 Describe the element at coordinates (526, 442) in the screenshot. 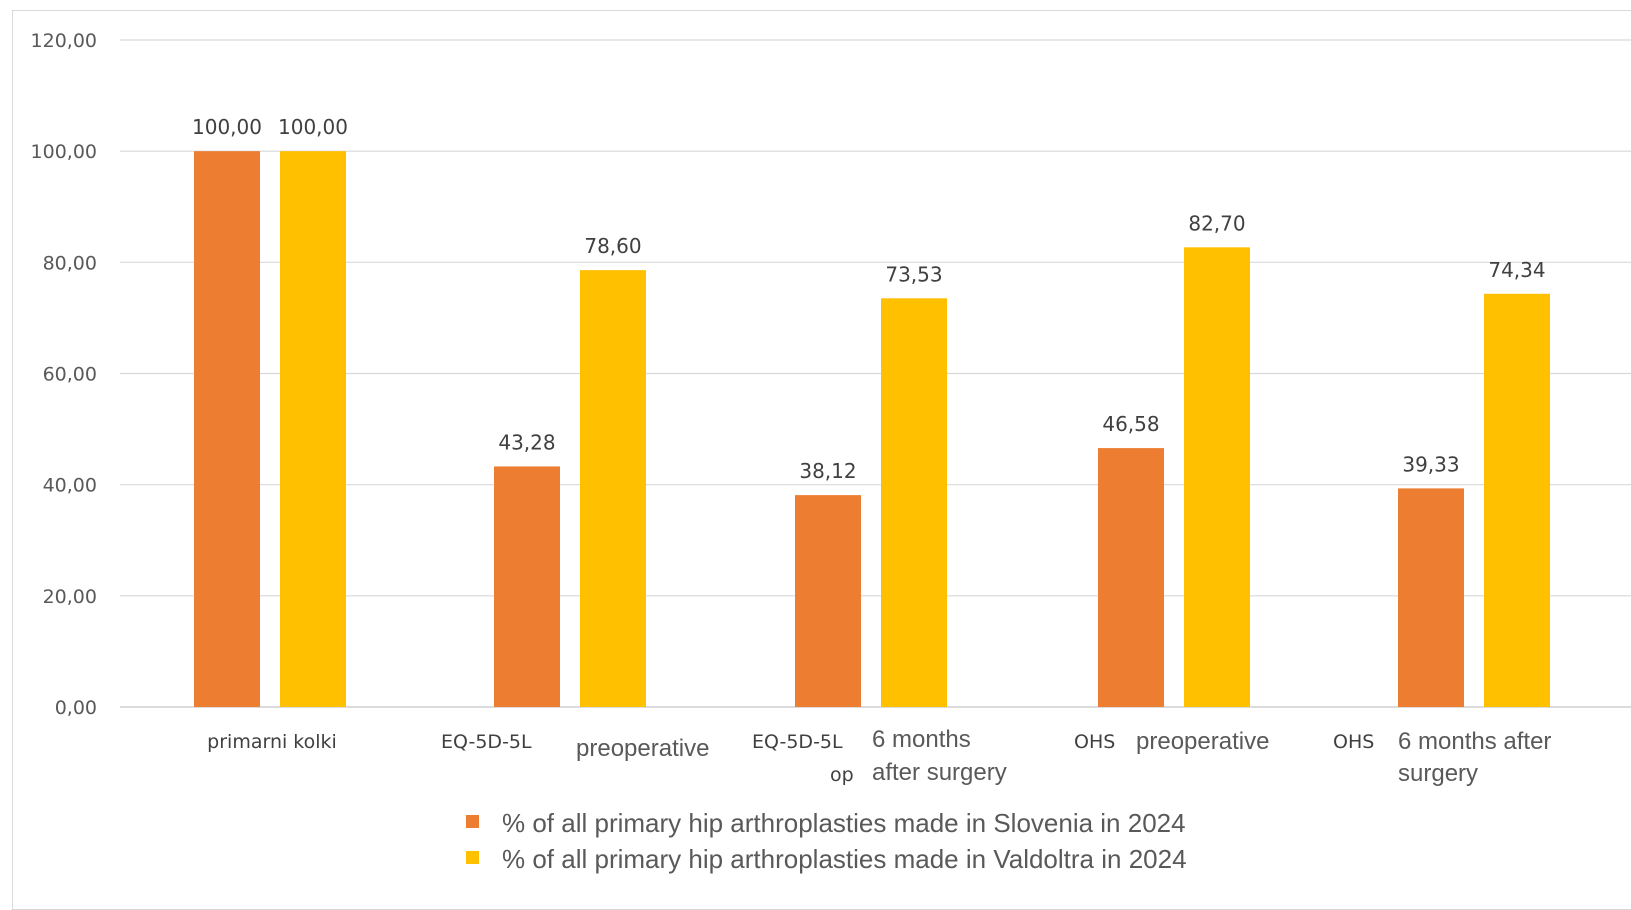

I see `data-label: 43,28` at that location.